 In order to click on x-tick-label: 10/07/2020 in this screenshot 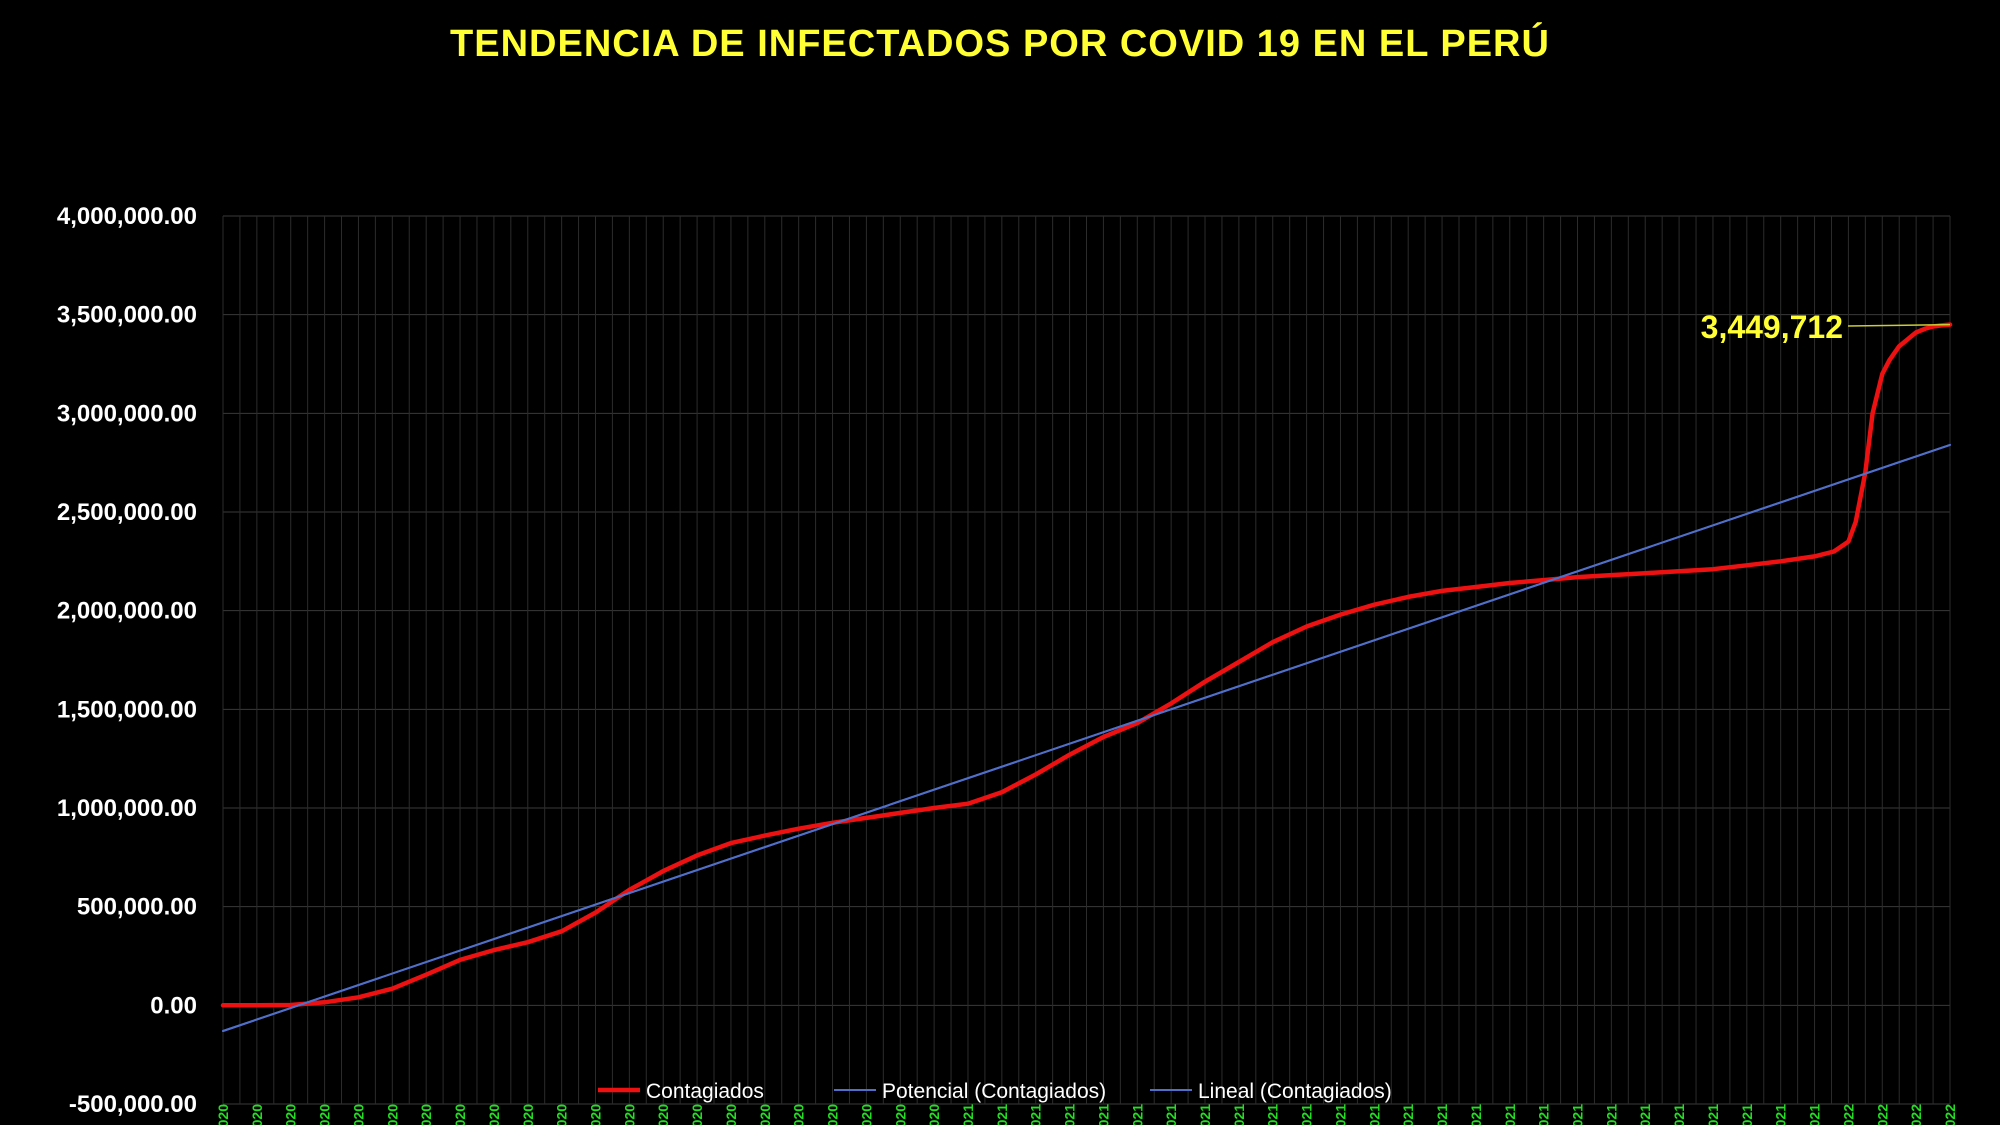, I will do `click(528, 1114)`.